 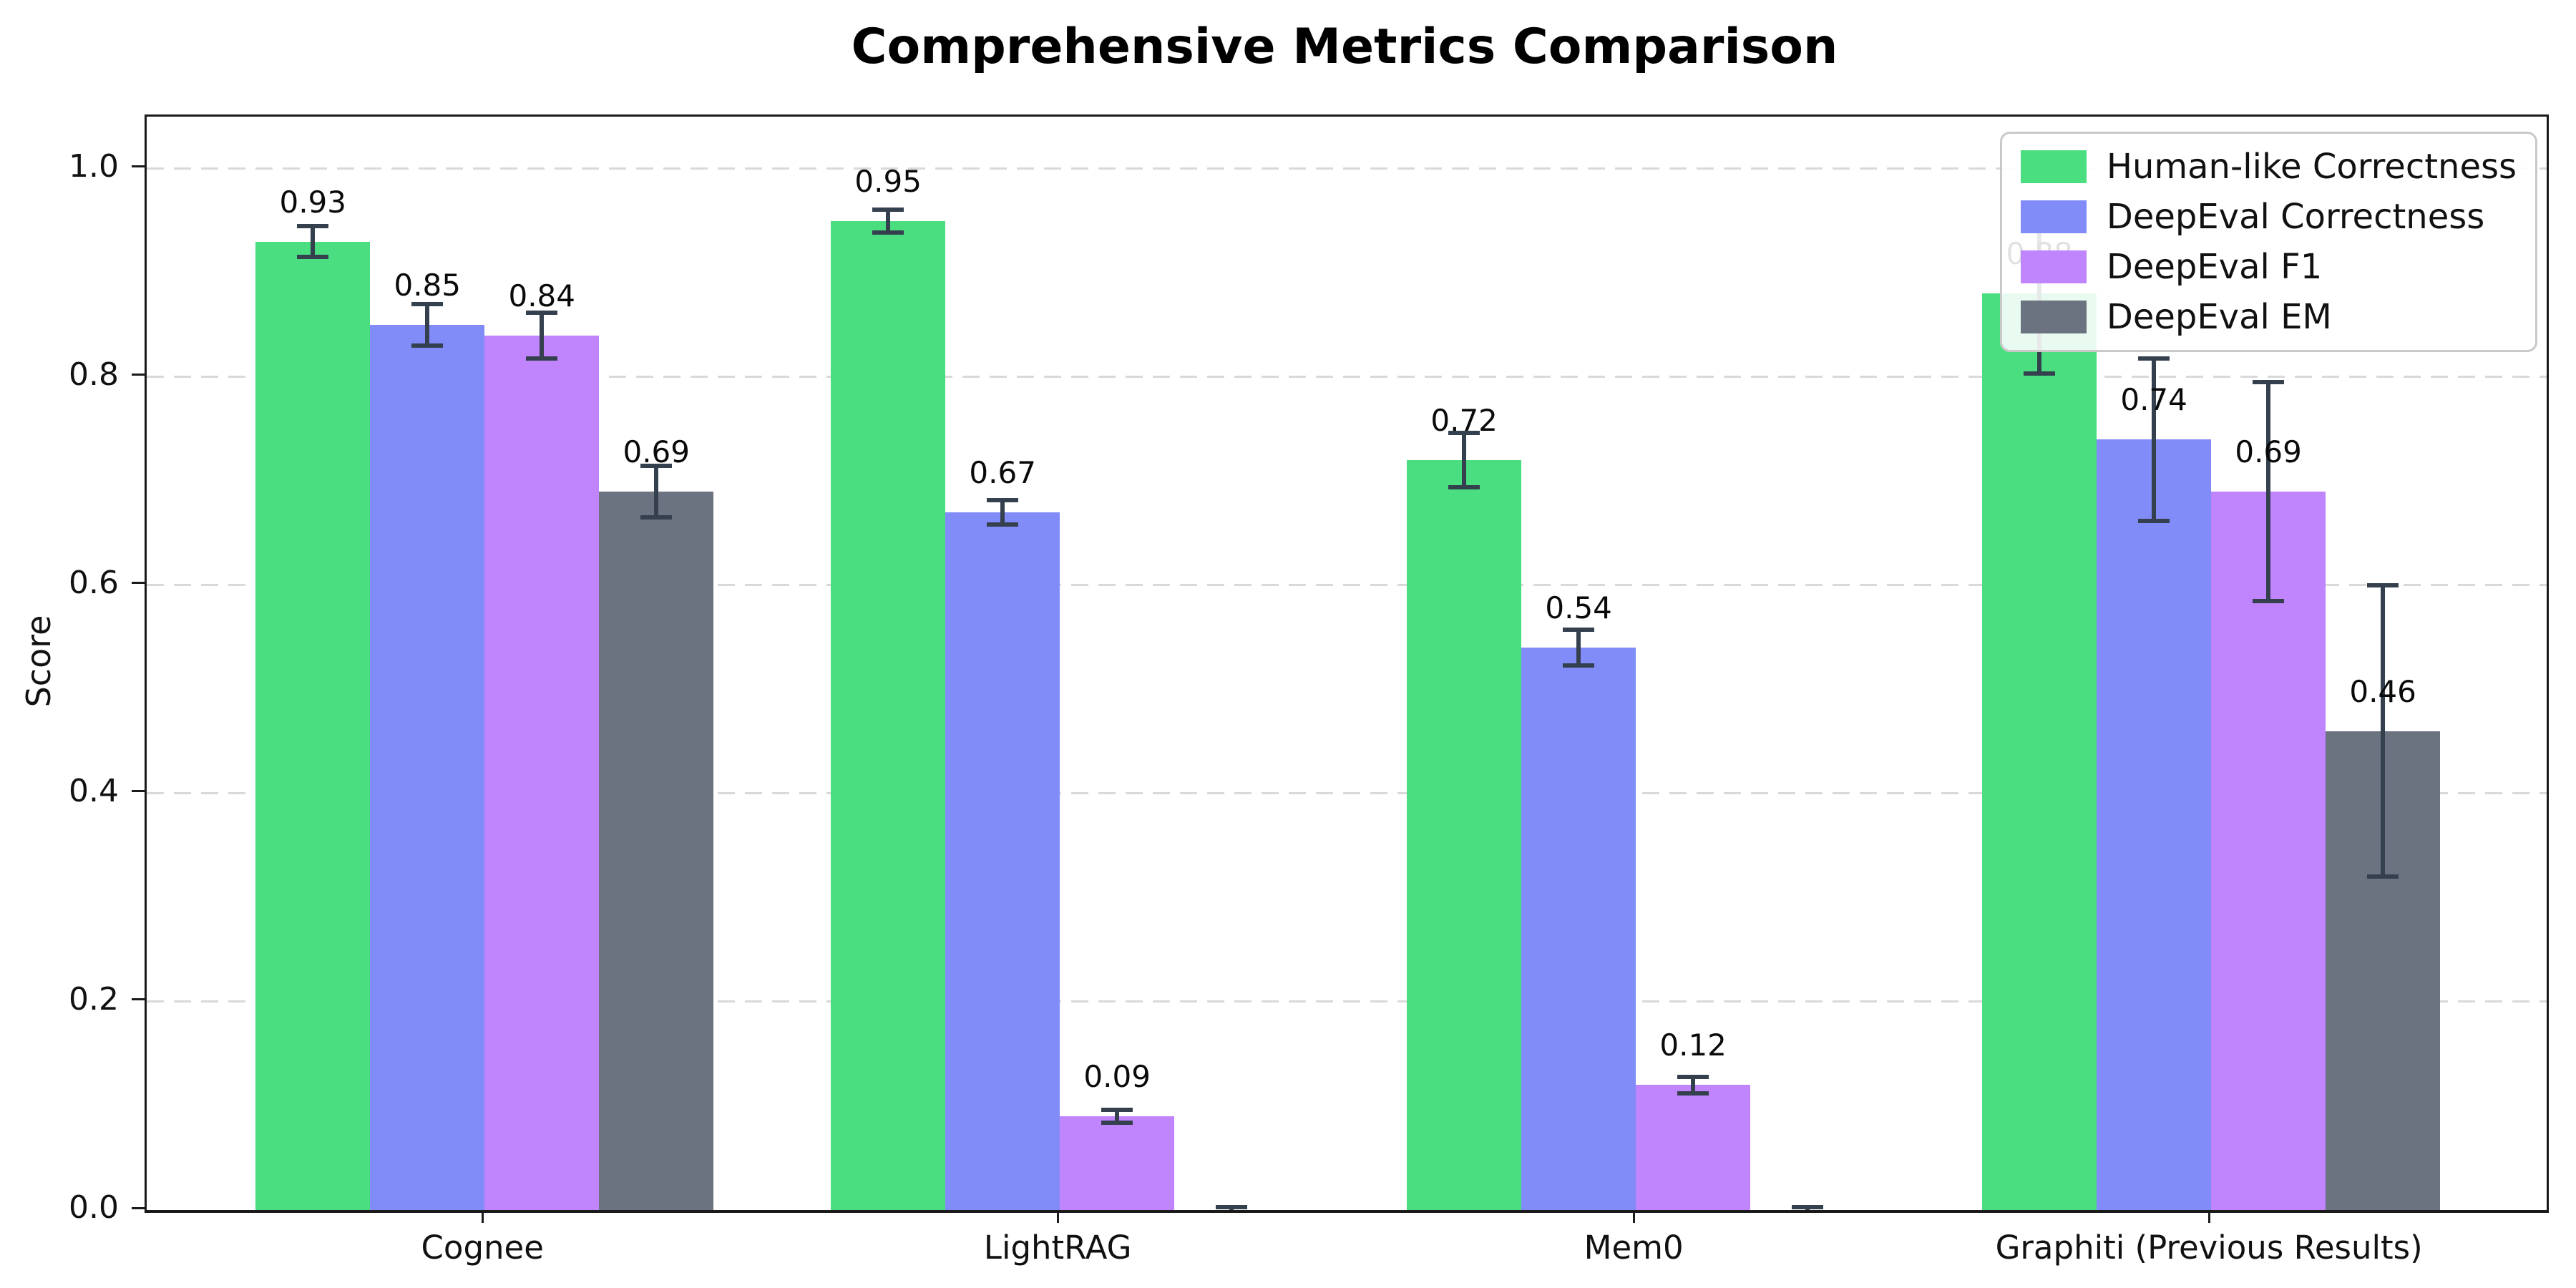 I want to click on legend-row: DeepEval EM, so click(x=2268, y=317).